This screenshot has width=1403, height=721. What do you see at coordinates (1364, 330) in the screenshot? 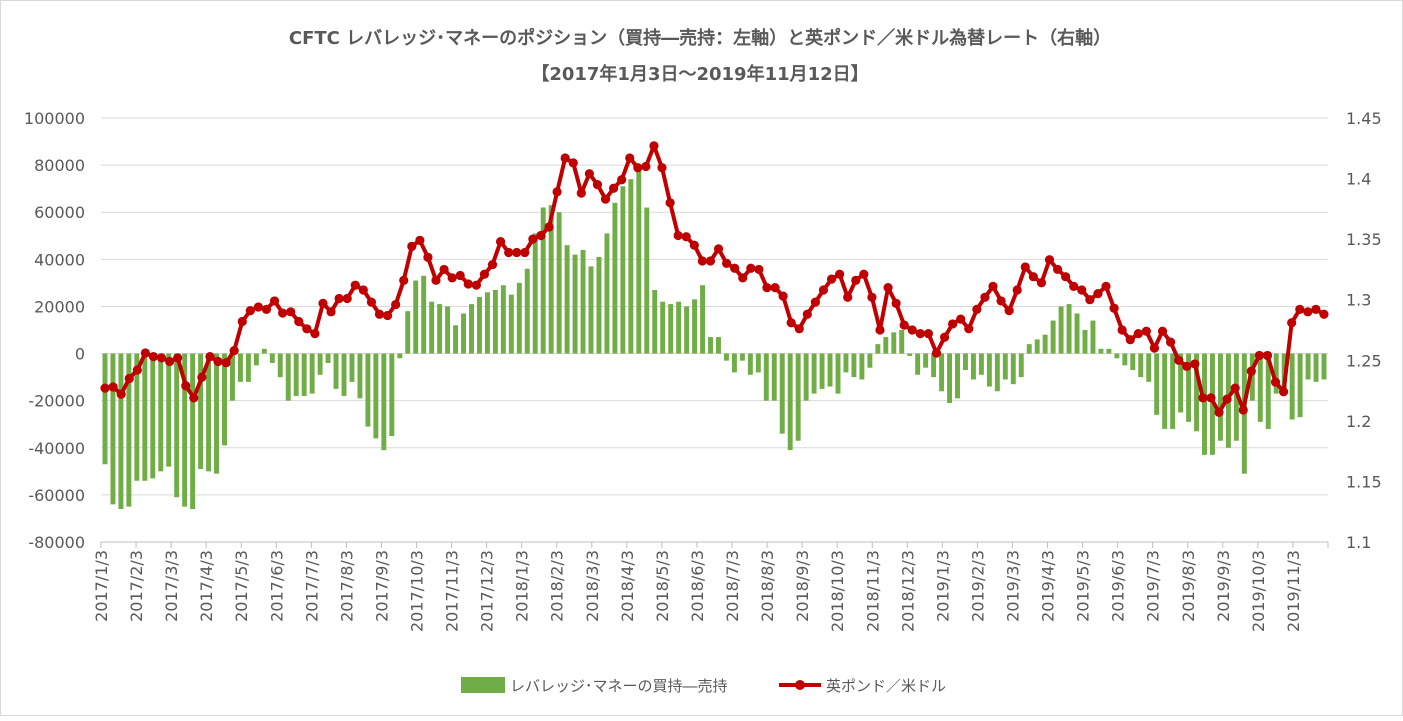
I see `right-axis: 1.45 1.4 1.35 1.3 1.25 1.2 1.15 1.1` at bounding box center [1364, 330].